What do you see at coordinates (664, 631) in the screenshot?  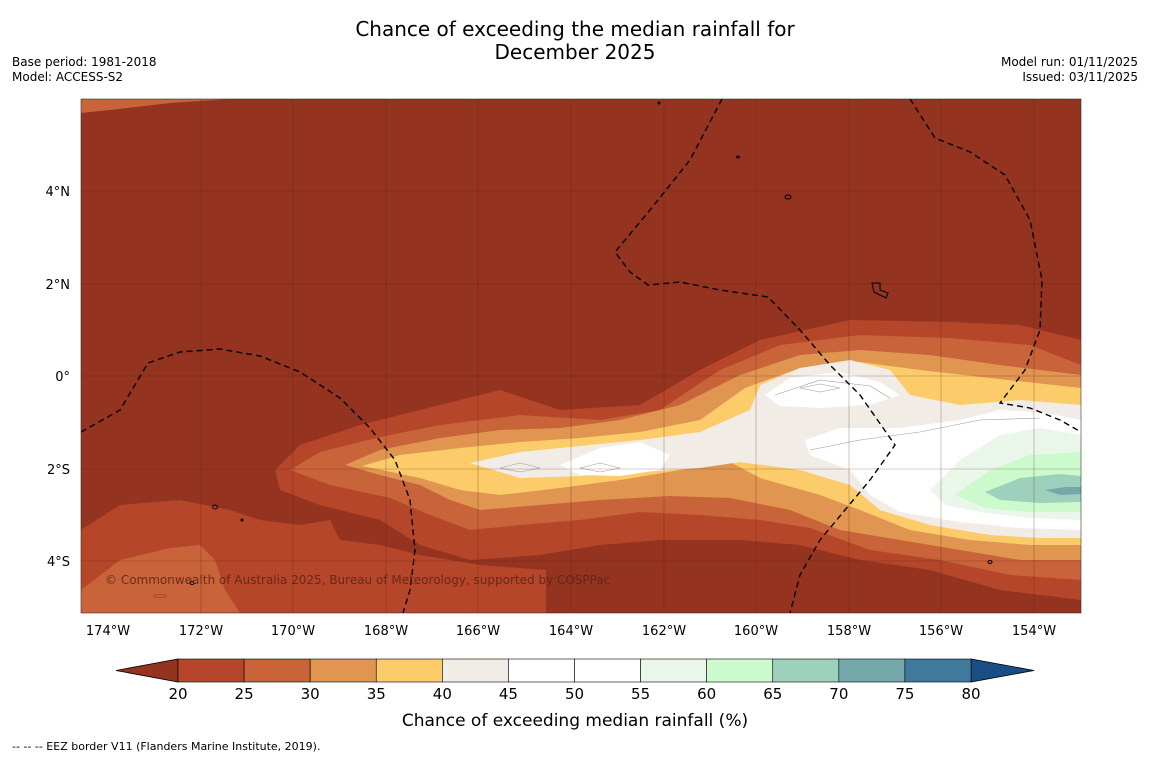 I see `lon-tick-label: 162°W` at bounding box center [664, 631].